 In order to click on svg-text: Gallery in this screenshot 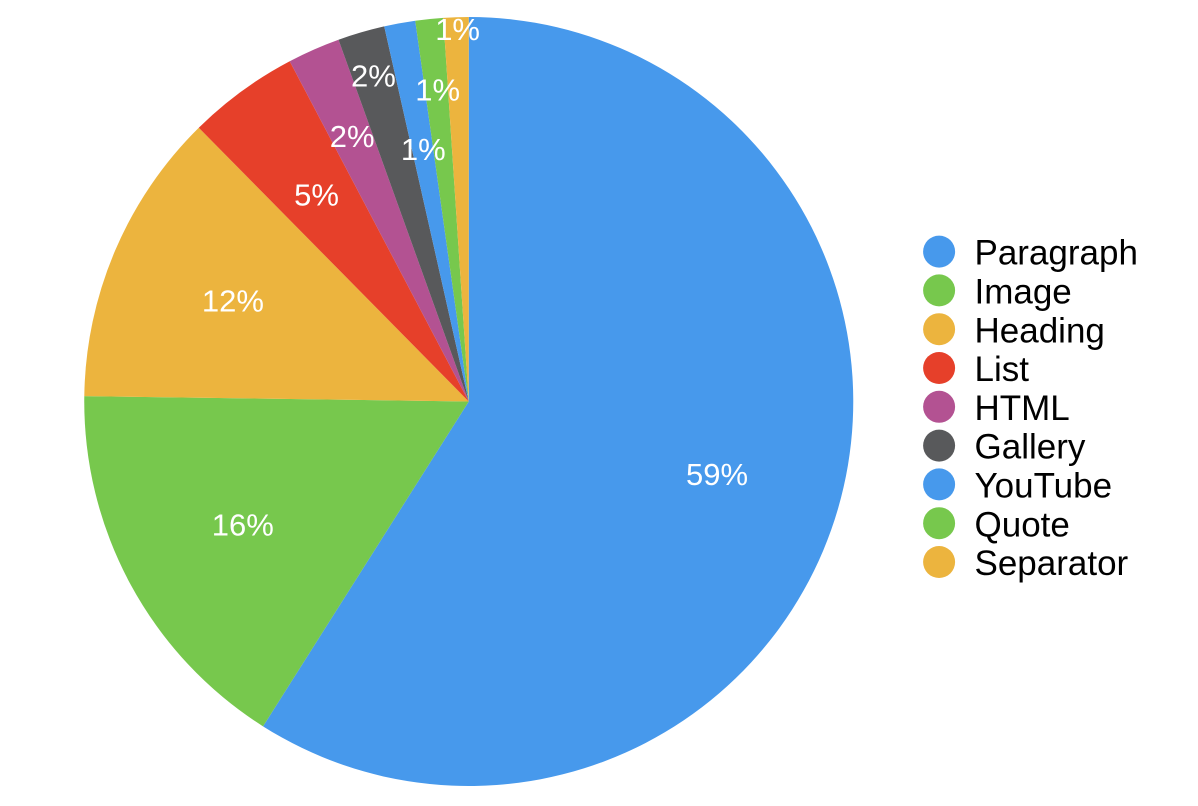, I will do `click(1030, 447)`.